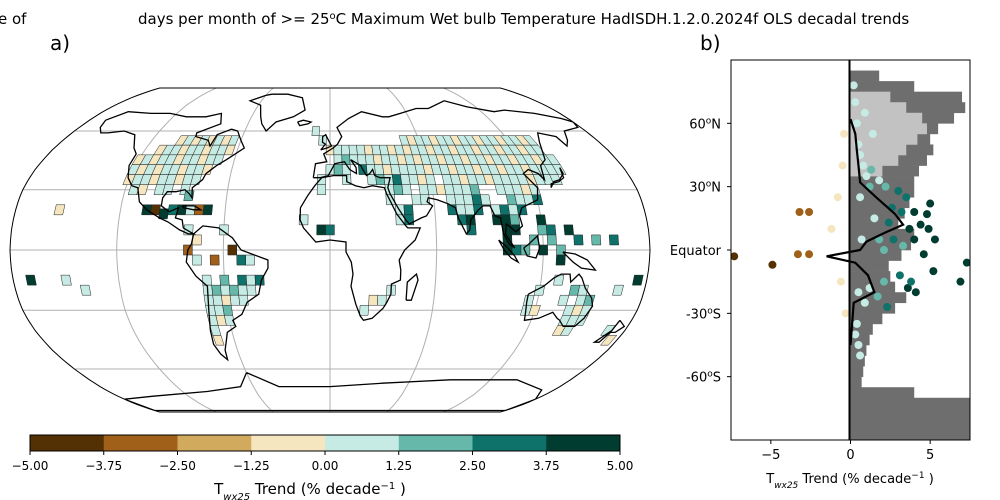  What do you see at coordinates (30, 466) in the screenshot?
I see `colorbar-tick-label: −5.00` at bounding box center [30, 466].